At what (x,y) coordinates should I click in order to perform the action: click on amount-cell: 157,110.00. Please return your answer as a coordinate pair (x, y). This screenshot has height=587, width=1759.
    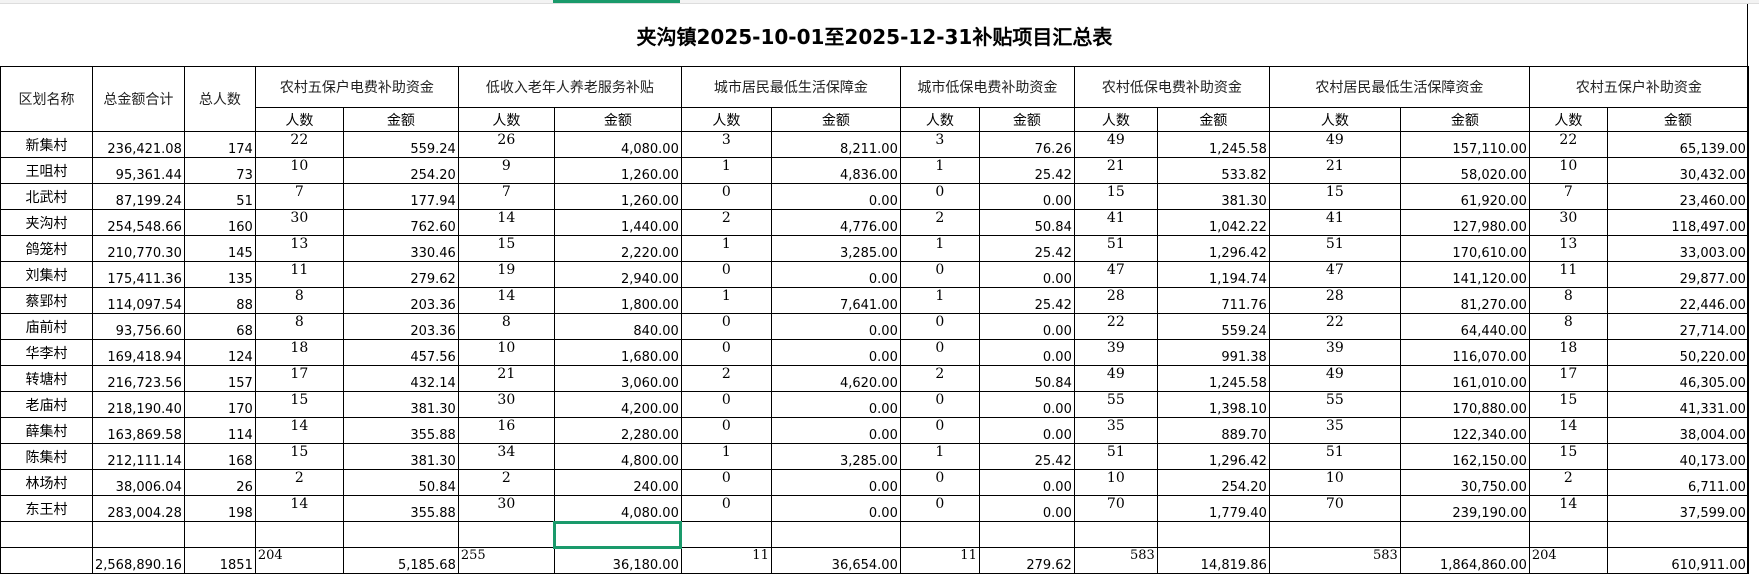
    Looking at the image, I should click on (1464, 144).